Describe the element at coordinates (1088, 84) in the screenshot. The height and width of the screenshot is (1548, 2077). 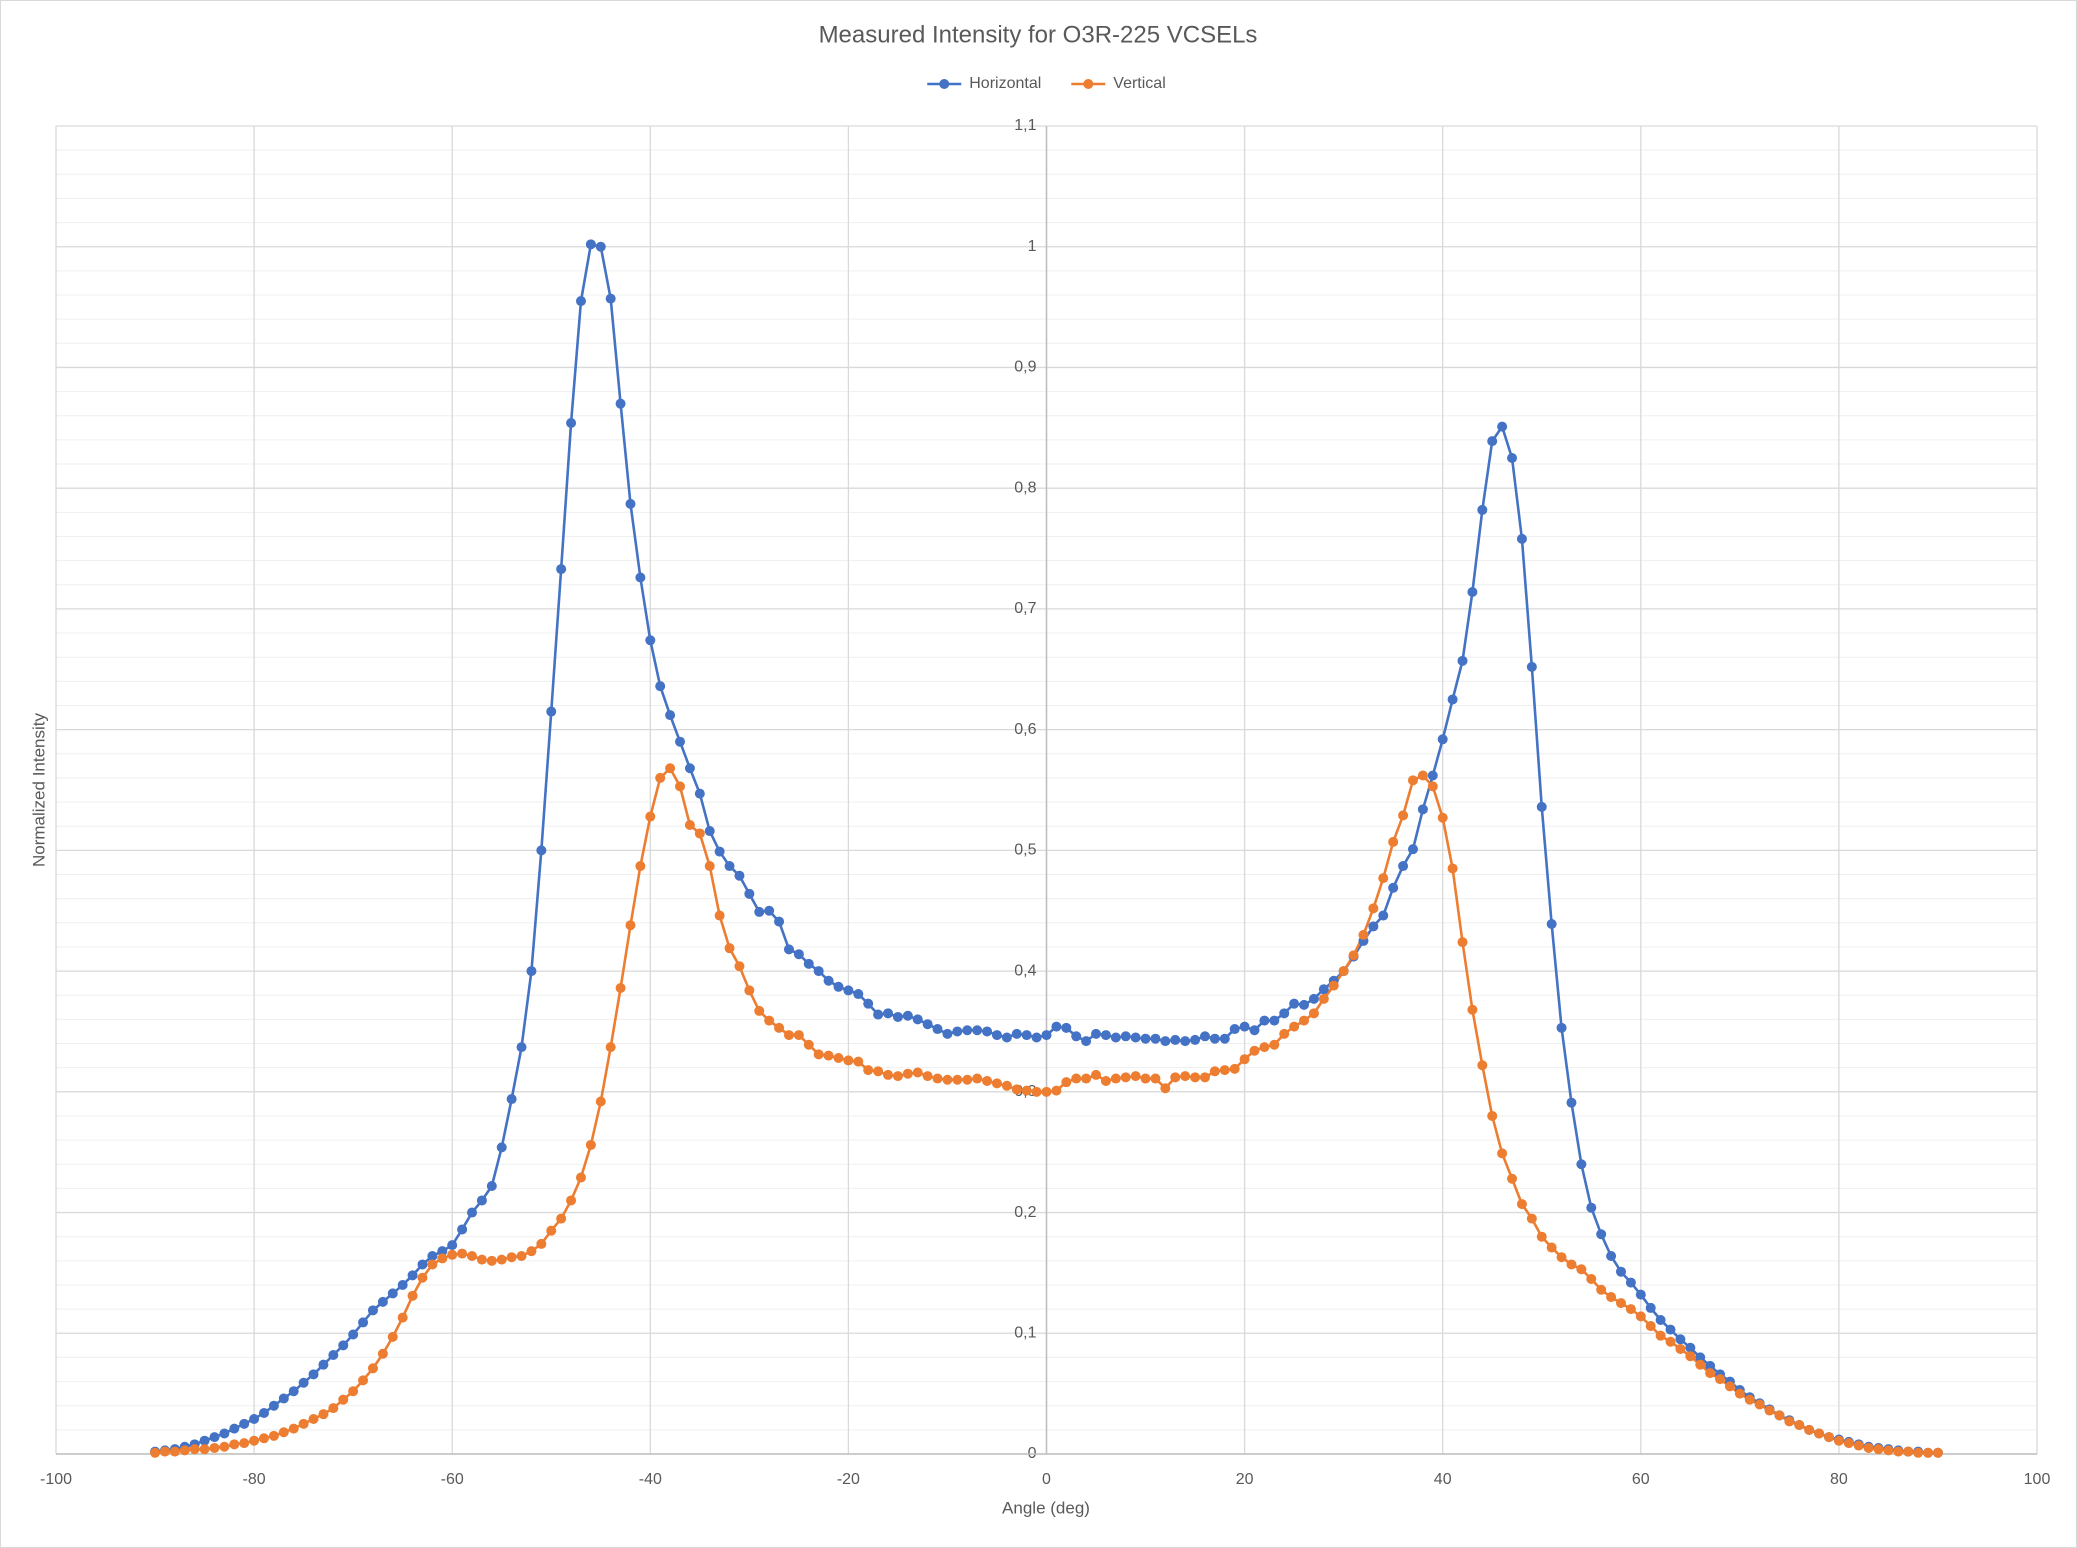
I see `legend-marker` at that location.